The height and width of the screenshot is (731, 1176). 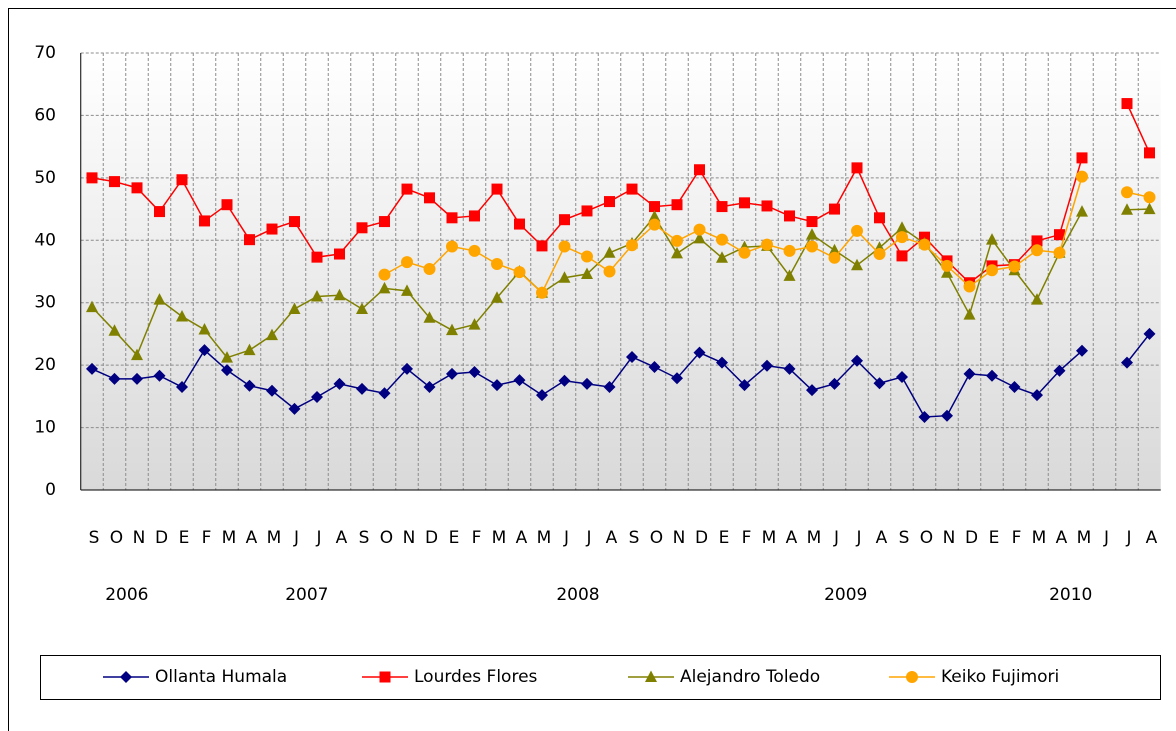 I want to click on year-label: 2006, so click(x=126, y=595).